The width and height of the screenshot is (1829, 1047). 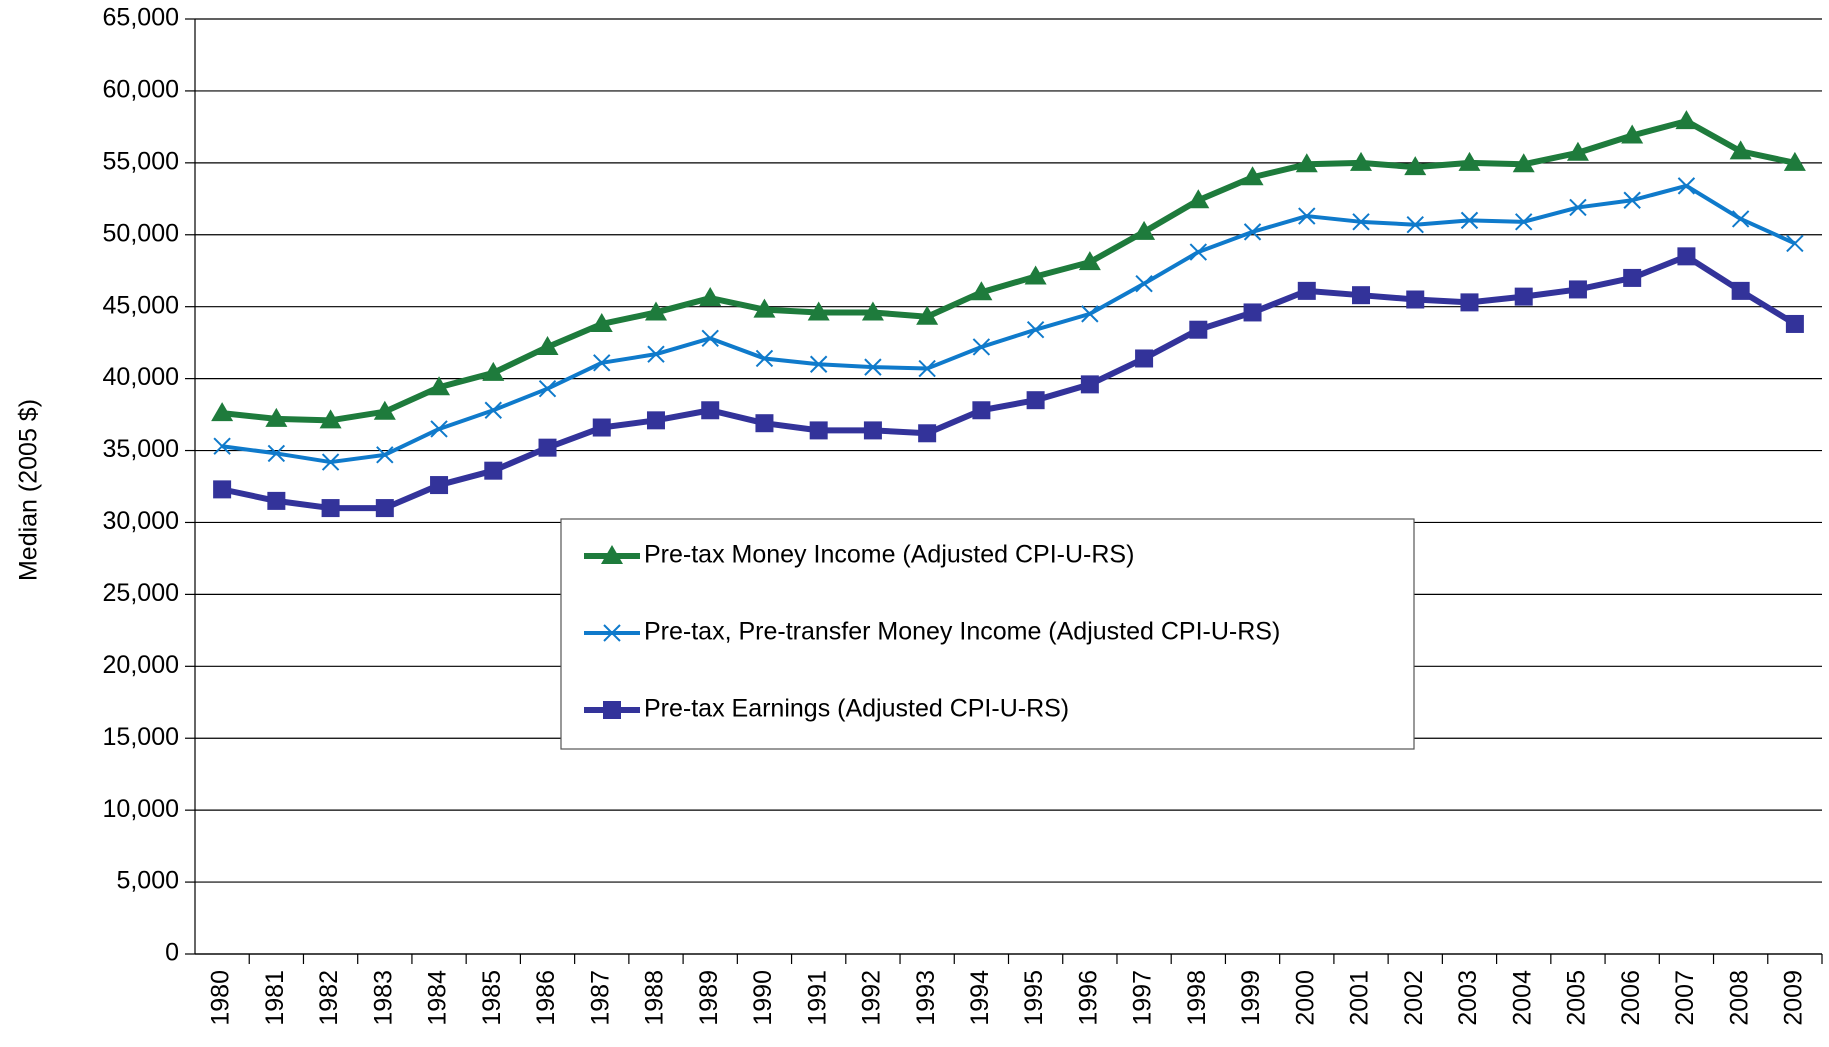 I want to click on x-tick-label: 1998, so click(x=1197, y=998).